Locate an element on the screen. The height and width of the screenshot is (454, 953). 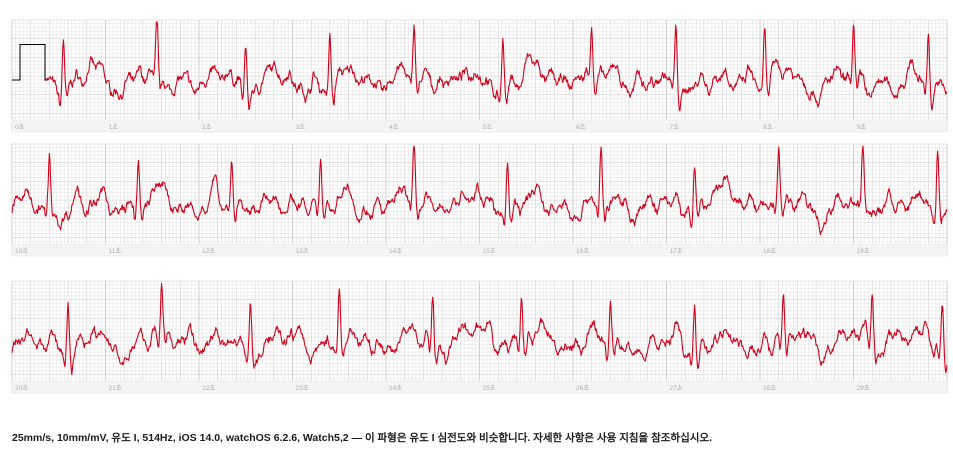
time-tick-label: 11초 is located at coordinates (115, 251).